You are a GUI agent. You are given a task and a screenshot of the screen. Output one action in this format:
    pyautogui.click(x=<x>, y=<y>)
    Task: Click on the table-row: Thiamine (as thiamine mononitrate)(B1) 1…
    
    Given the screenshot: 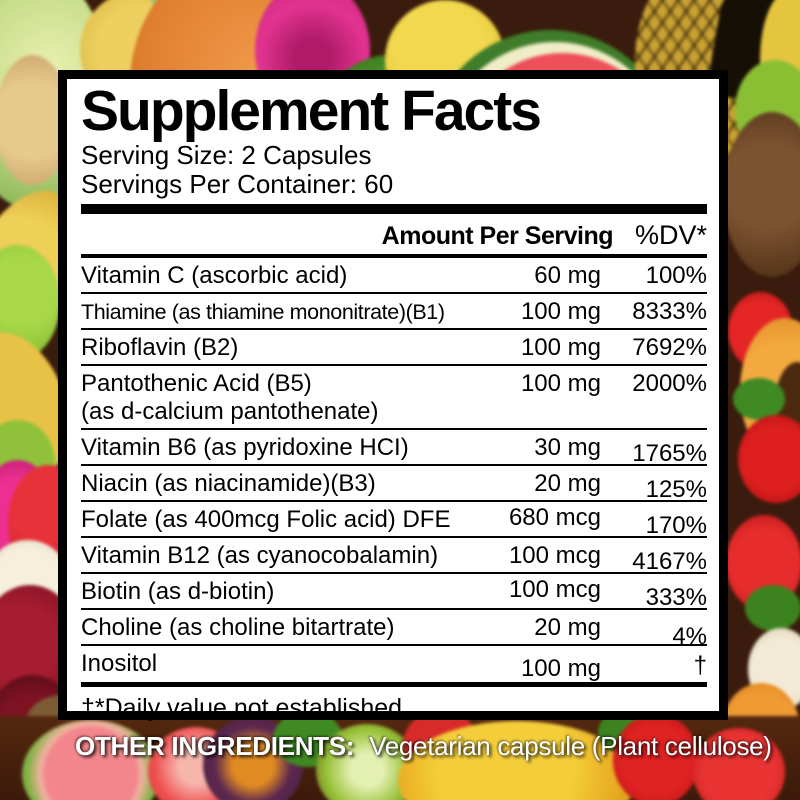 What is the action you would take?
    pyautogui.click(x=394, y=312)
    